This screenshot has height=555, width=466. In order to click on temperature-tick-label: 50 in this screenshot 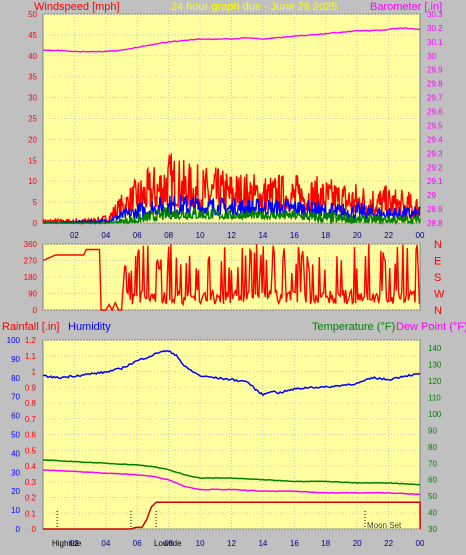, I will do `click(432, 496)`.